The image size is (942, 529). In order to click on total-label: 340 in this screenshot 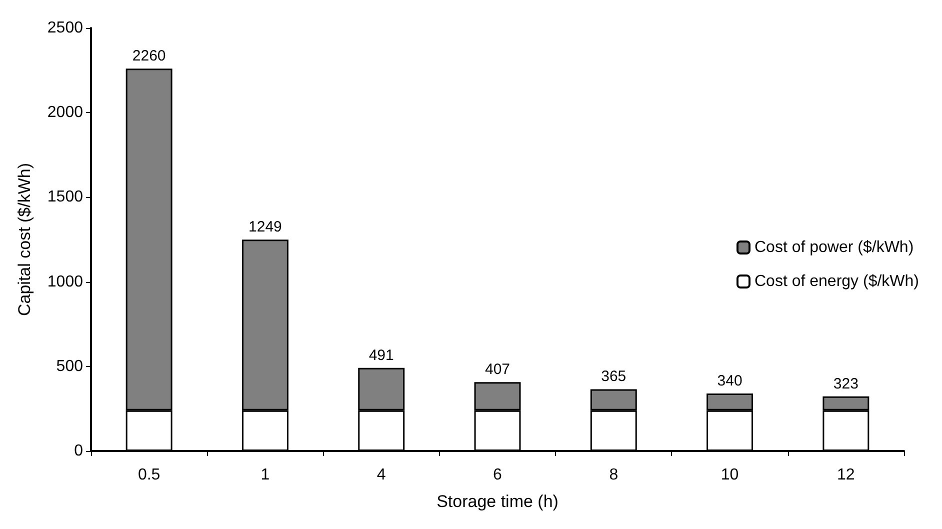, I will do `click(729, 381)`.